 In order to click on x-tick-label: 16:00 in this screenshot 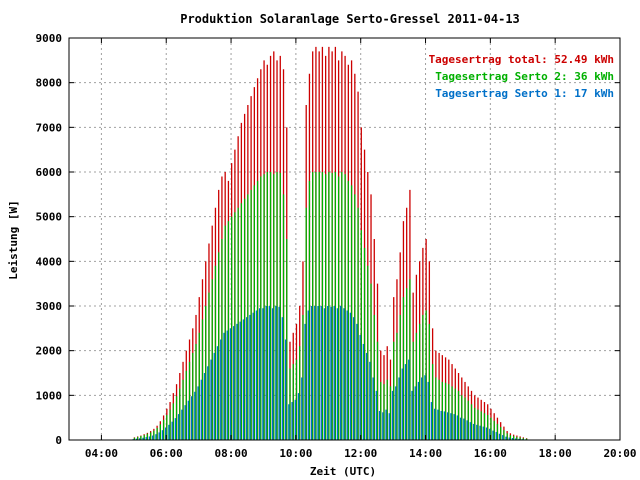, I will do `click(490, 453)`.